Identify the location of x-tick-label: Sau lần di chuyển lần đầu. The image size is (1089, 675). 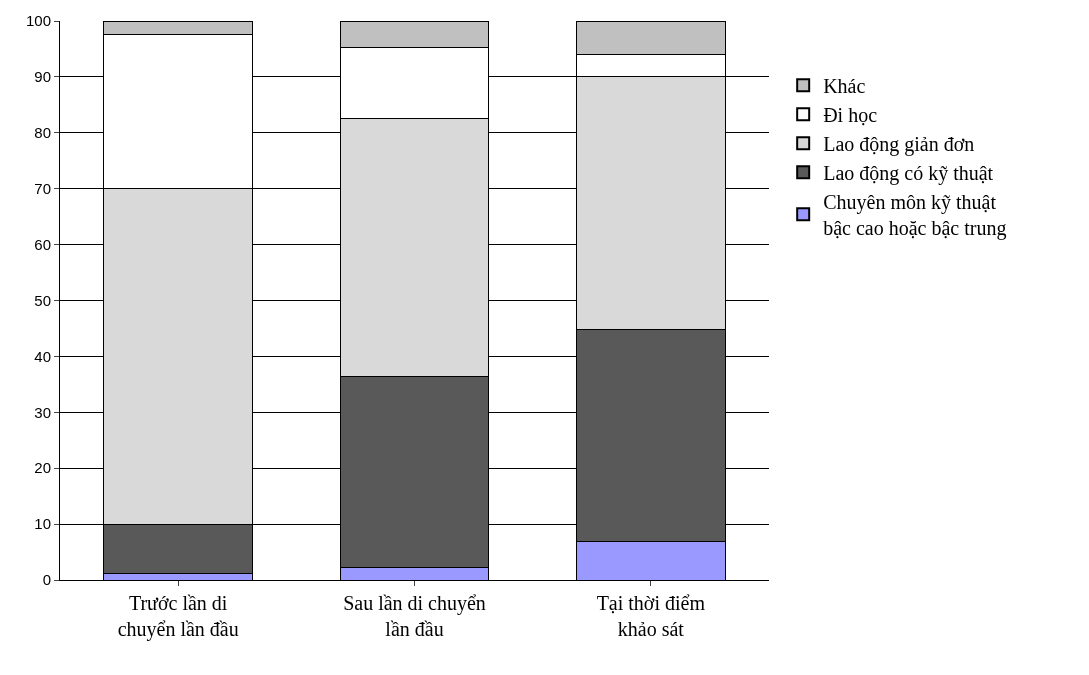
(414, 616).